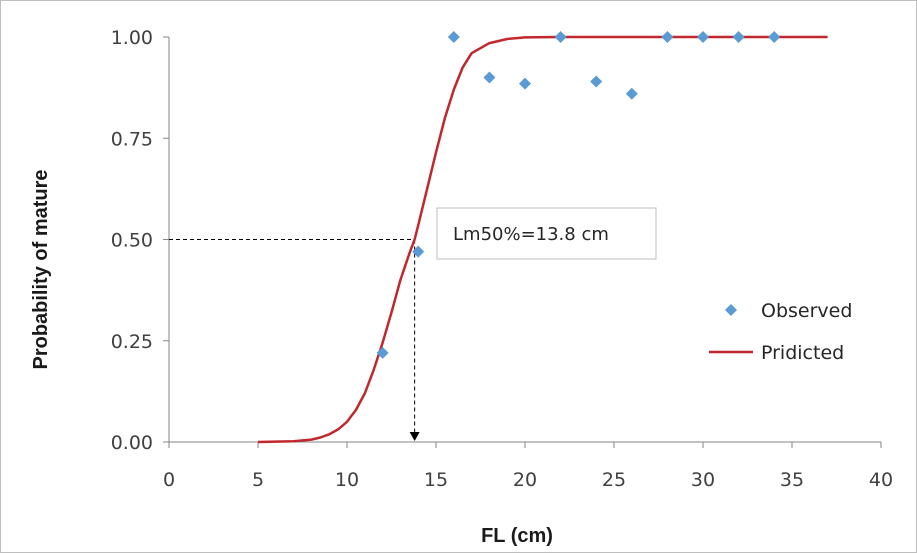 The height and width of the screenshot is (554, 917). What do you see at coordinates (881, 480) in the screenshot?
I see `x-tick-label: 40` at bounding box center [881, 480].